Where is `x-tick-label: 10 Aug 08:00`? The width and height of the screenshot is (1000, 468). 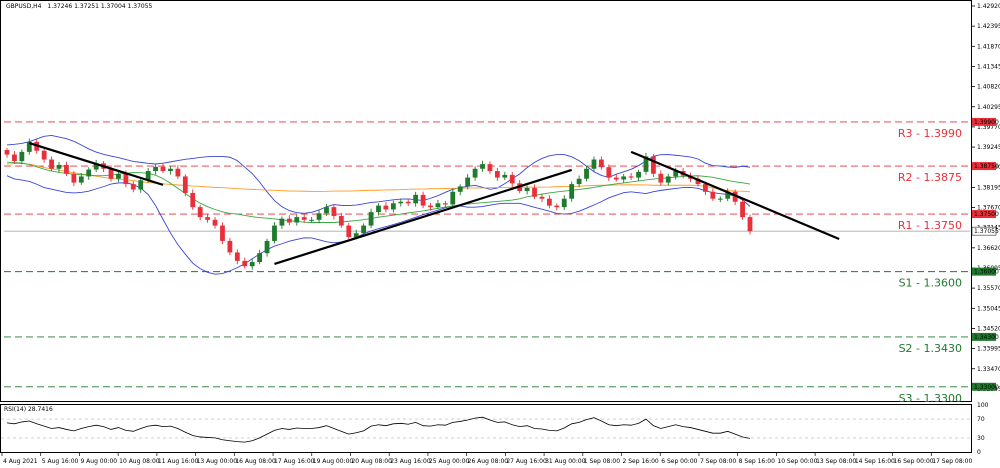
x-tick-label: 10 Aug 08:00 is located at coordinates (139, 461).